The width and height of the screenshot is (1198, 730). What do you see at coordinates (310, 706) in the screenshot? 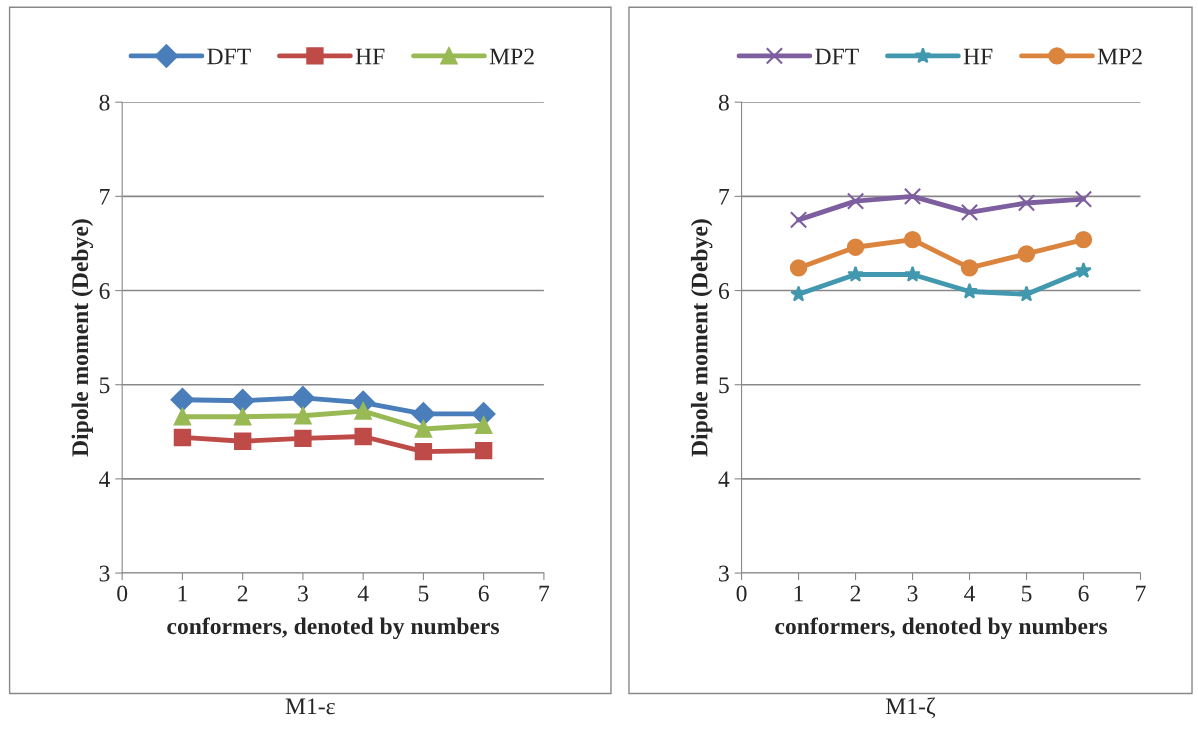
I see `text: M1-ε` at bounding box center [310, 706].